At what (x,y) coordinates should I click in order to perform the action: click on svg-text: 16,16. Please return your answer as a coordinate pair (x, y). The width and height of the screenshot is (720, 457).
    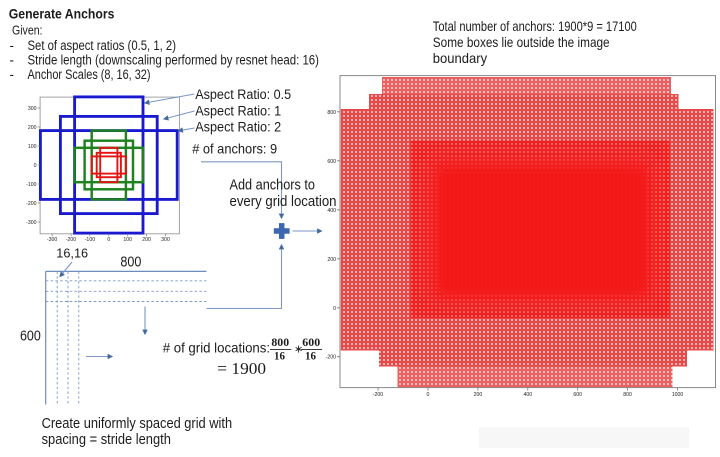
    Looking at the image, I should click on (72, 253).